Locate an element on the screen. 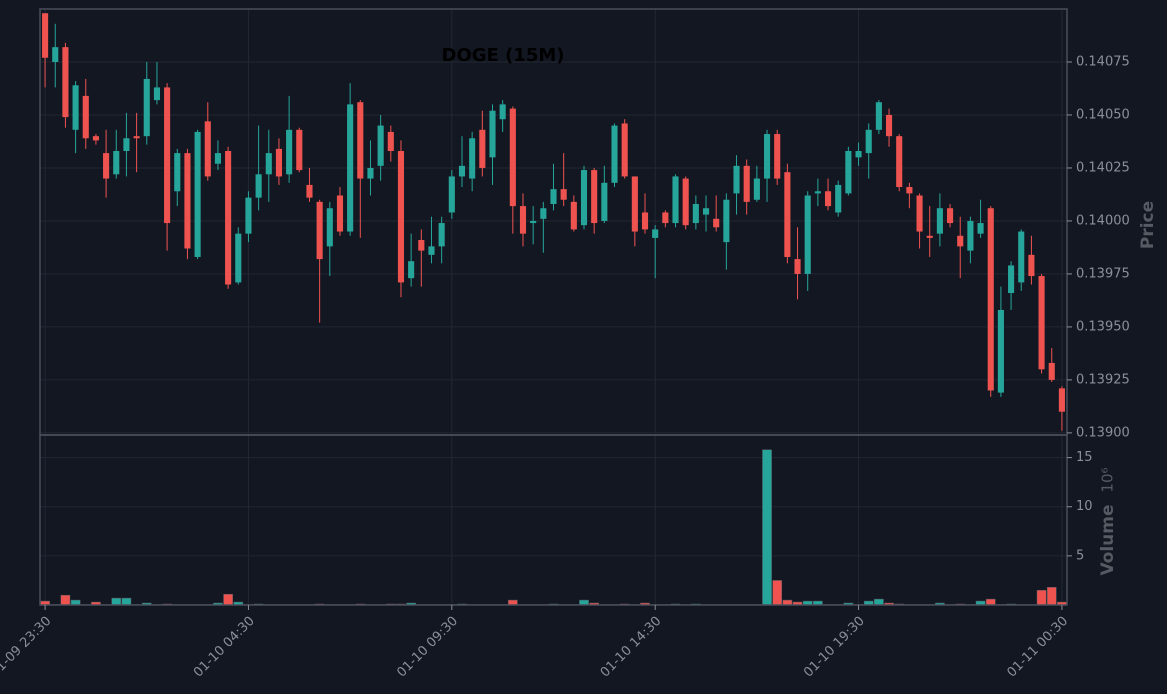 The width and height of the screenshot is (1167, 694). y2-tick-label: 5 is located at coordinates (1080, 555).